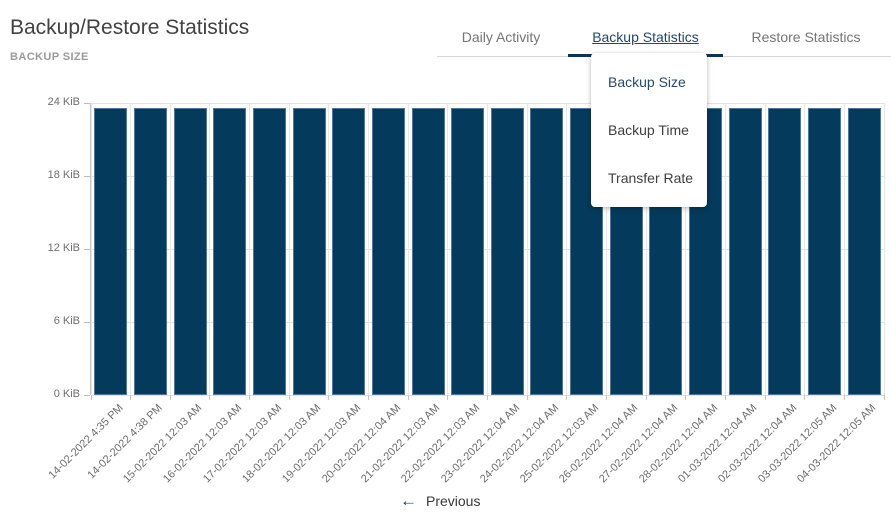 This screenshot has width=891, height=524. I want to click on x-tick-label: 19-02-2022 12:03 AM, so click(321, 444).